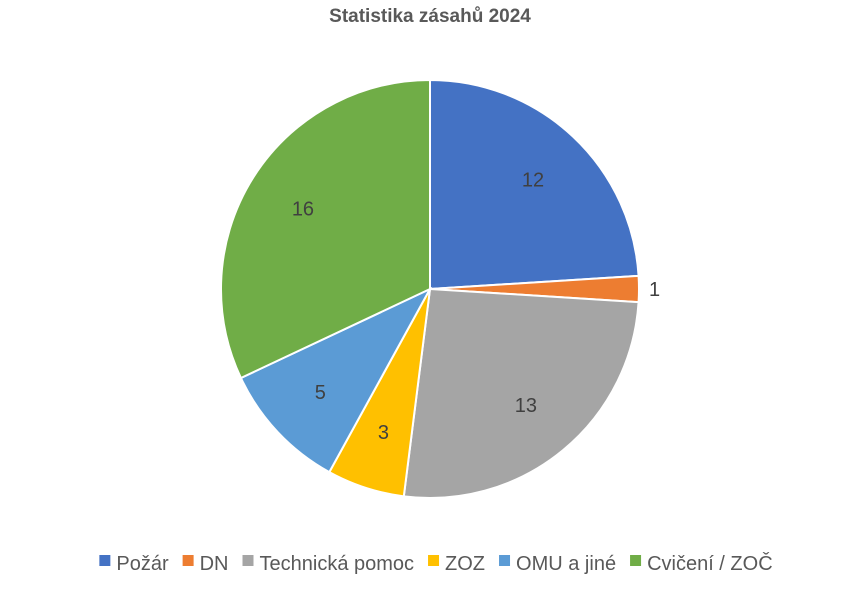 This screenshot has width=856, height=589. Describe the element at coordinates (105, 560) in the screenshot. I see `legend-swatch-pozar` at that location.